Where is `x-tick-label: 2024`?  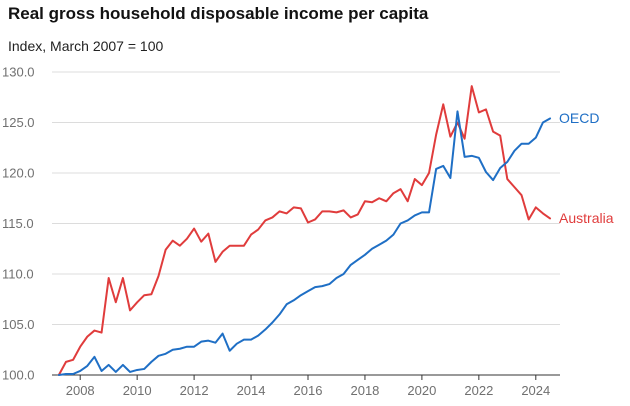 x-tick-label: 2024 is located at coordinates (535, 390).